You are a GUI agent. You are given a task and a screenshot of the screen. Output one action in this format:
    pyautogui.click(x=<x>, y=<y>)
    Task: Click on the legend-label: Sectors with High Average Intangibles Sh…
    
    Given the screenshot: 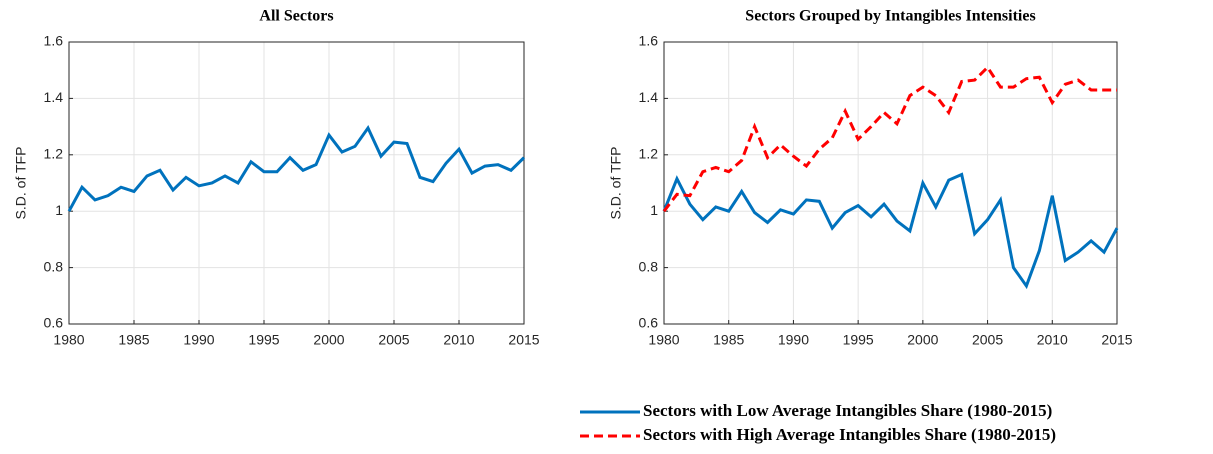 What is the action you would take?
    pyautogui.click(x=849, y=434)
    